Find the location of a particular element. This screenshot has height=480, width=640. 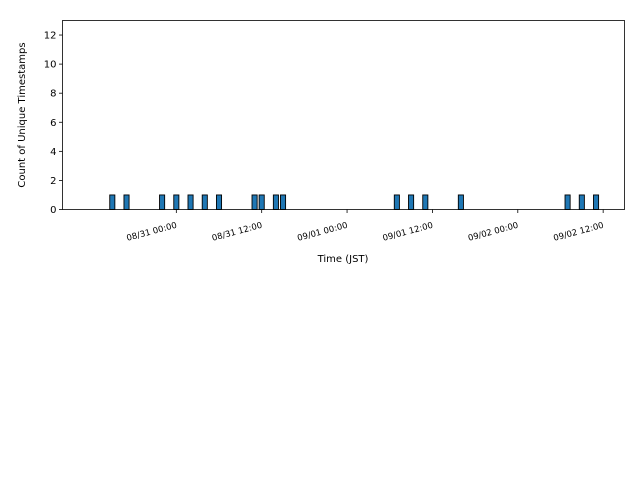

y-tick-label-0: 0 is located at coordinates (53, 210).